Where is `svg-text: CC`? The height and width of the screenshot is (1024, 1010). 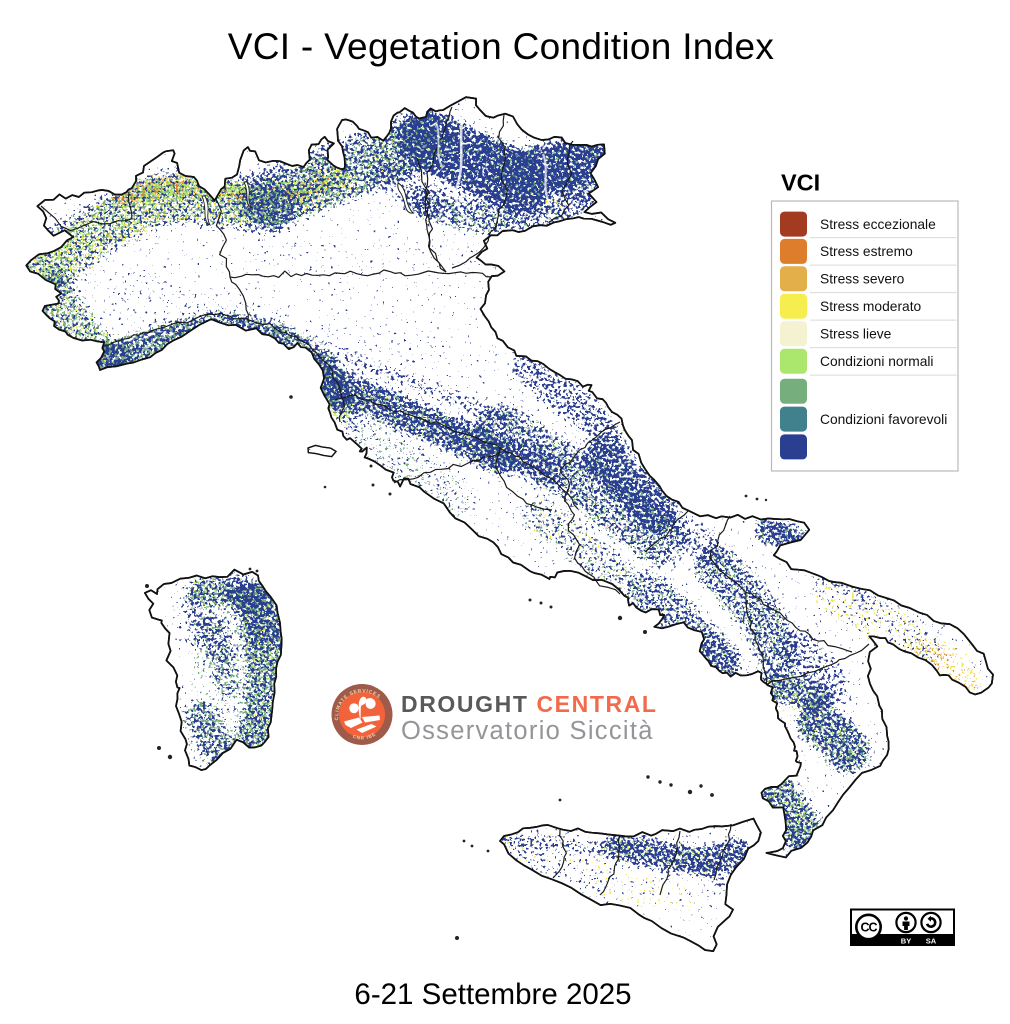
svg-text: CC is located at coordinates (868, 928).